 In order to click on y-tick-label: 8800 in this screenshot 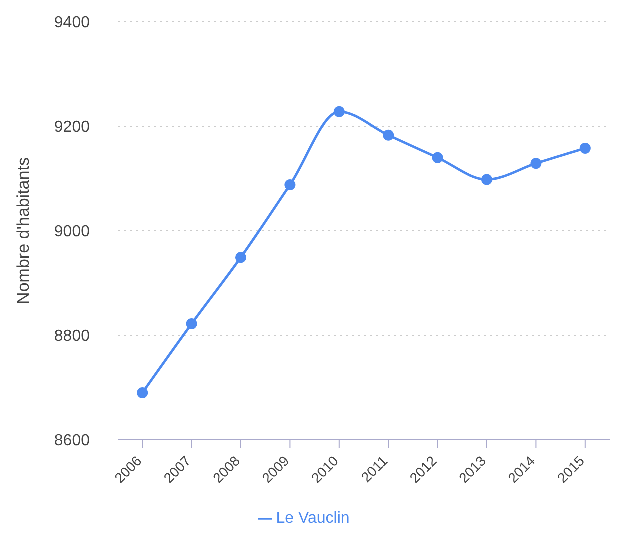, I will do `click(72, 337)`.